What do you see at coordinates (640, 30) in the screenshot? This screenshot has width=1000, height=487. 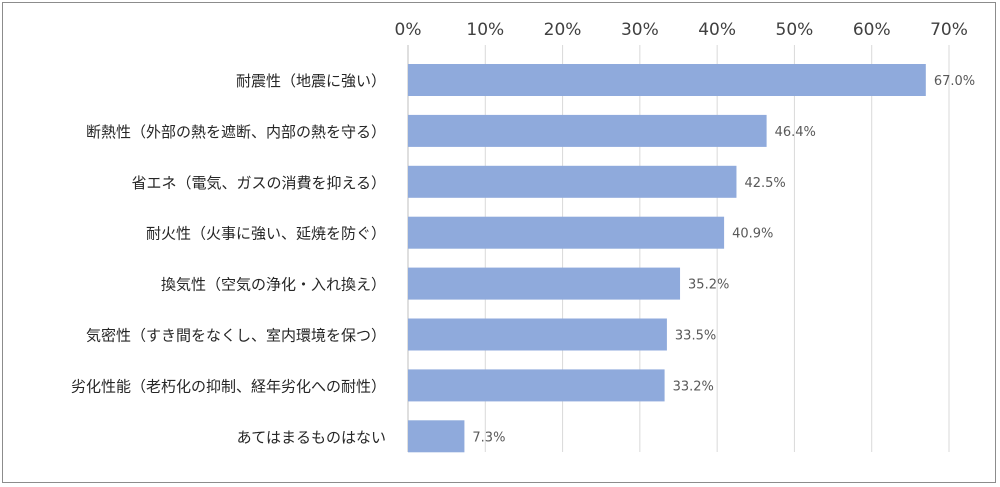 I see `x-tick-label: 30%` at bounding box center [640, 30].